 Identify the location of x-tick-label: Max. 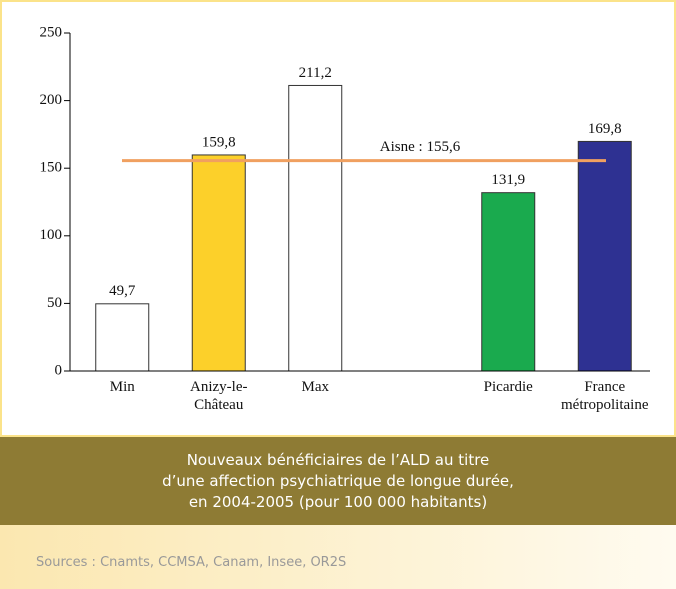
(315, 387).